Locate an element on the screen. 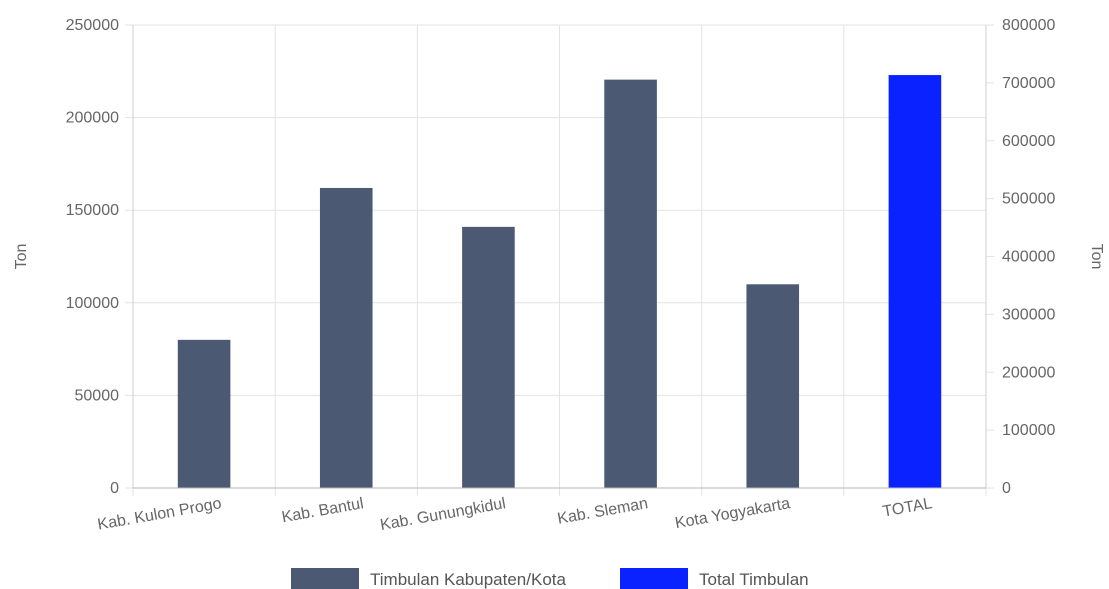 This screenshot has width=1109, height=589. x-tick-label: Kab. Bantul is located at coordinates (323, 510).